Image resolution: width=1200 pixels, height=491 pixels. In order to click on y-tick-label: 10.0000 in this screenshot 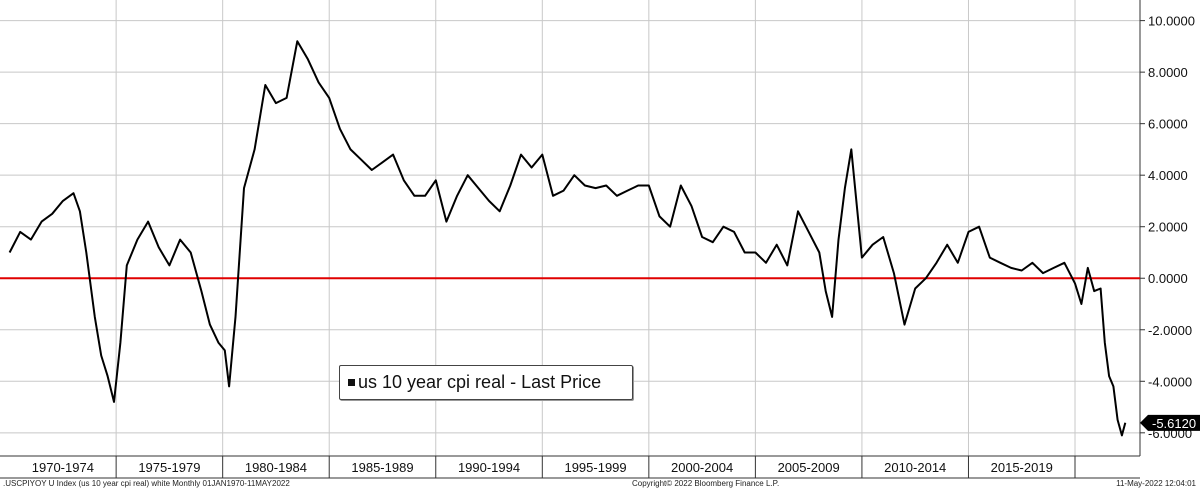, I will do `click(1171, 21)`.